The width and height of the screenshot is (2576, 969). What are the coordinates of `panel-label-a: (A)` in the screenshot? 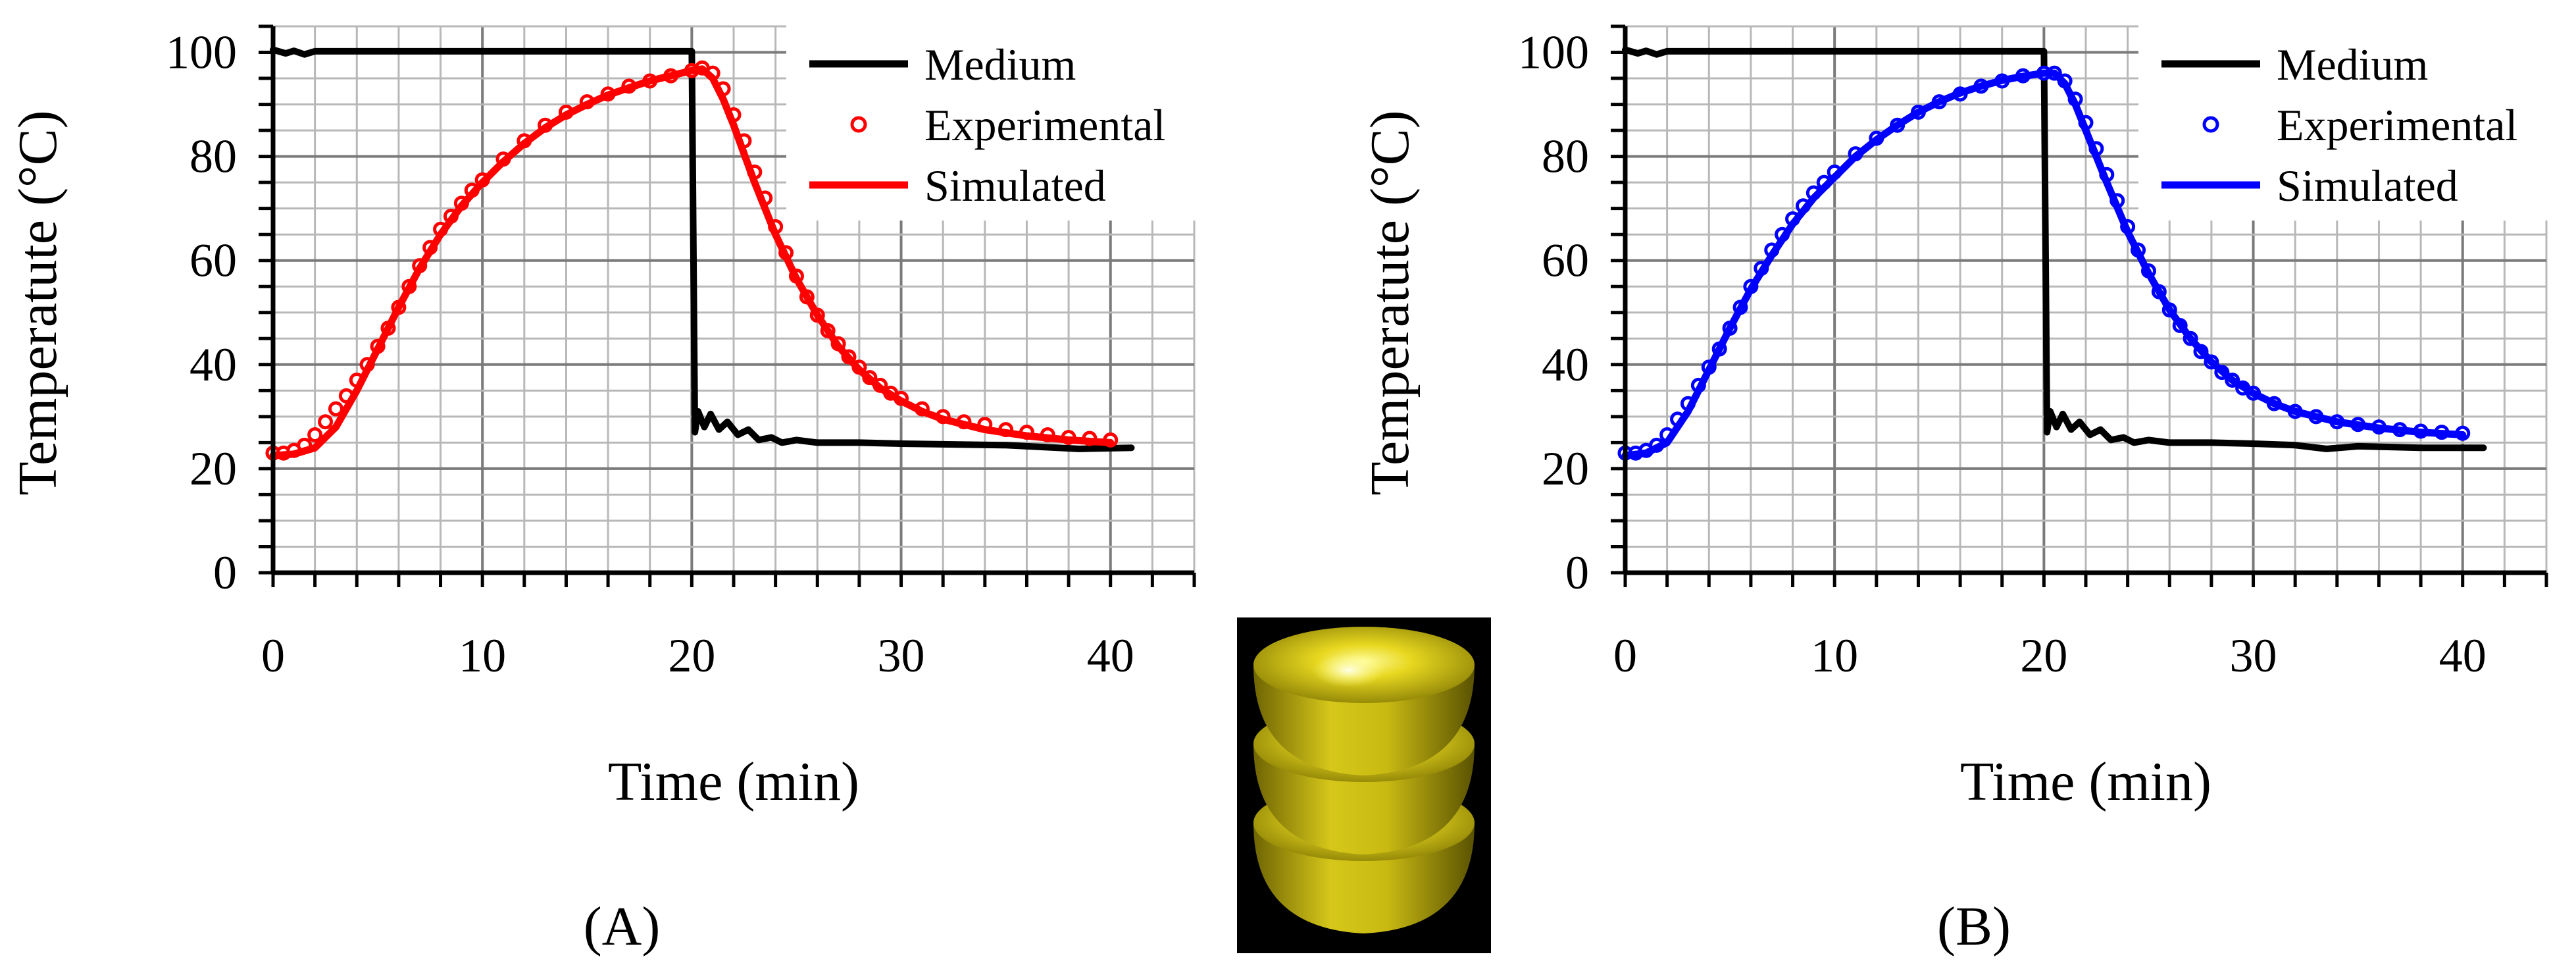 It's located at (622, 926).